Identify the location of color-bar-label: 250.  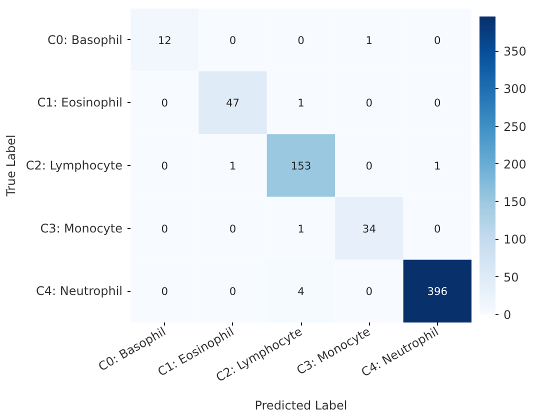
(515, 127).